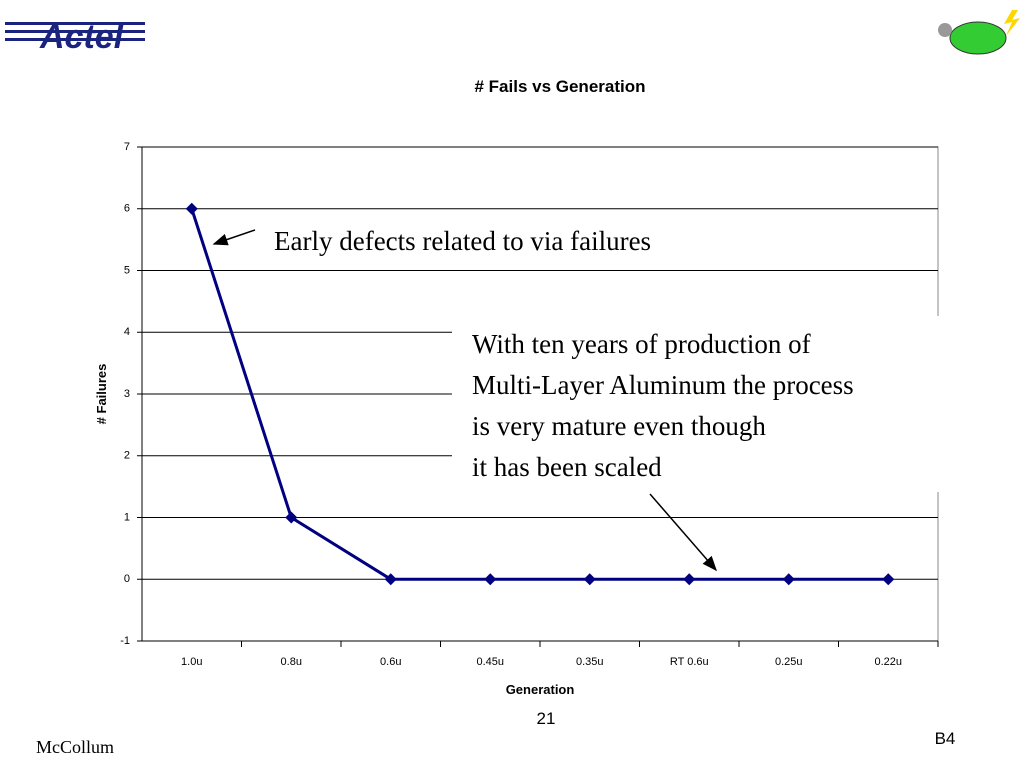  Describe the element at coordinates (945, 30) in the screenshot. I see `turtle-head` at that location.